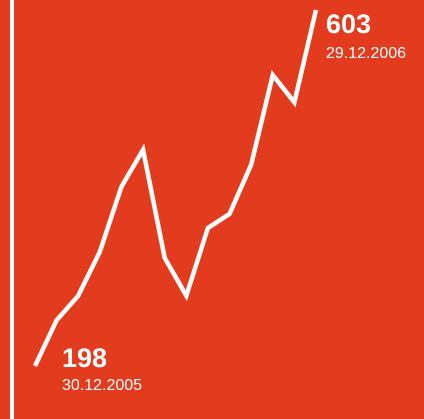  What do you see at coordinates (84, 358) in the screenshot?
I see `start-value-label: 198` at bounding box center [84, 358].